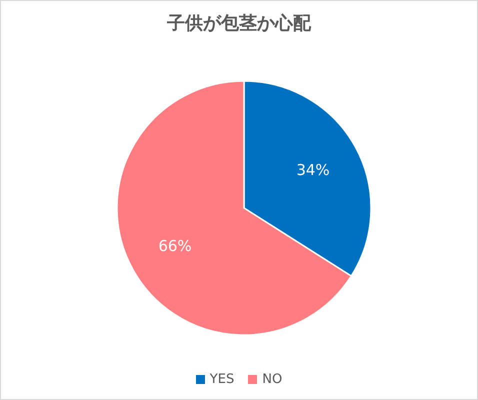 The image size is (478, 400). I want to click on legend-label: NO, so click(271, 379).